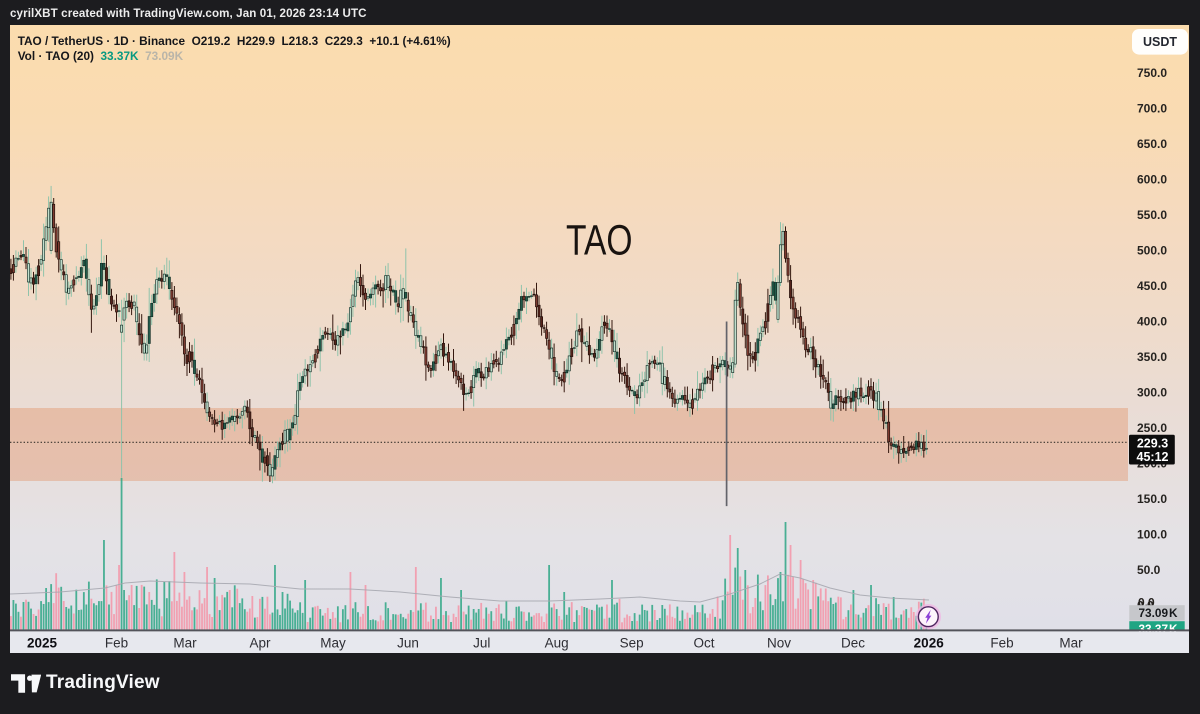 The width and height of the screenshot is (1200, 714). What do you see at coordinates (1158, 613) in the screenshot?
I see `svg-text: 73.09 K` at bounding box center [1158, 613].